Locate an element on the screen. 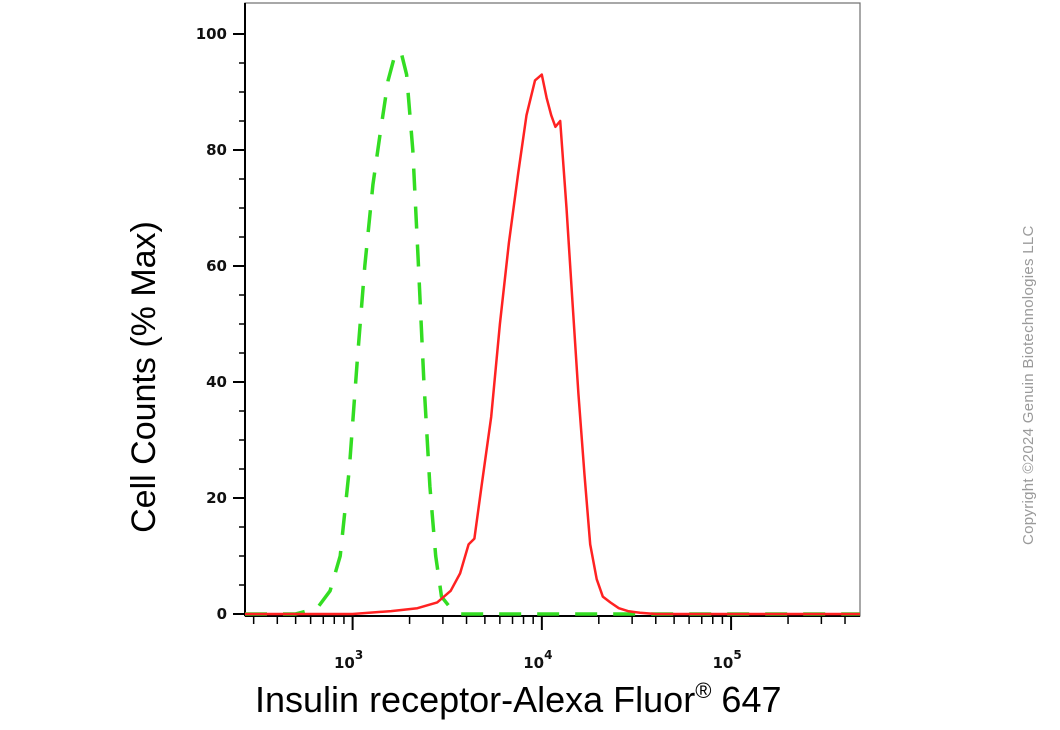 This screenshot has height=730, width=1060. x-axis-title-suffix: 647 is located at coordinates (746, 699).